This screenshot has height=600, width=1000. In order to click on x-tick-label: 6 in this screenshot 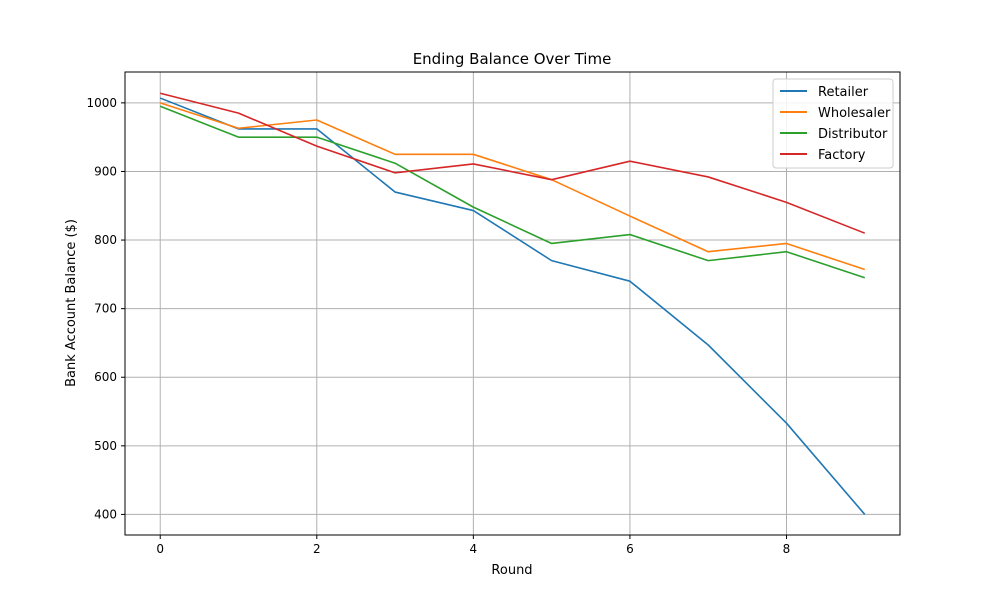, I will do `click(630, 549)`.